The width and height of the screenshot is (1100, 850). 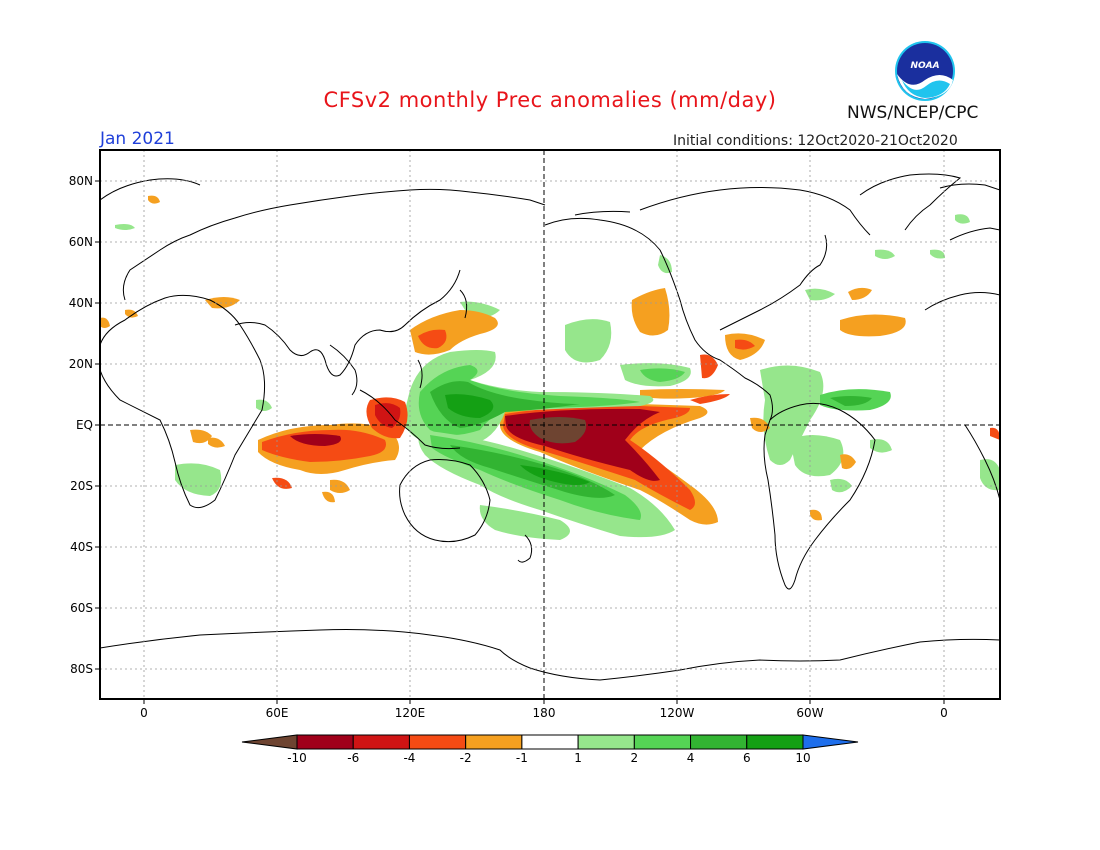 I want to click on colorbar-label: 6, so click(x=747, y=758).